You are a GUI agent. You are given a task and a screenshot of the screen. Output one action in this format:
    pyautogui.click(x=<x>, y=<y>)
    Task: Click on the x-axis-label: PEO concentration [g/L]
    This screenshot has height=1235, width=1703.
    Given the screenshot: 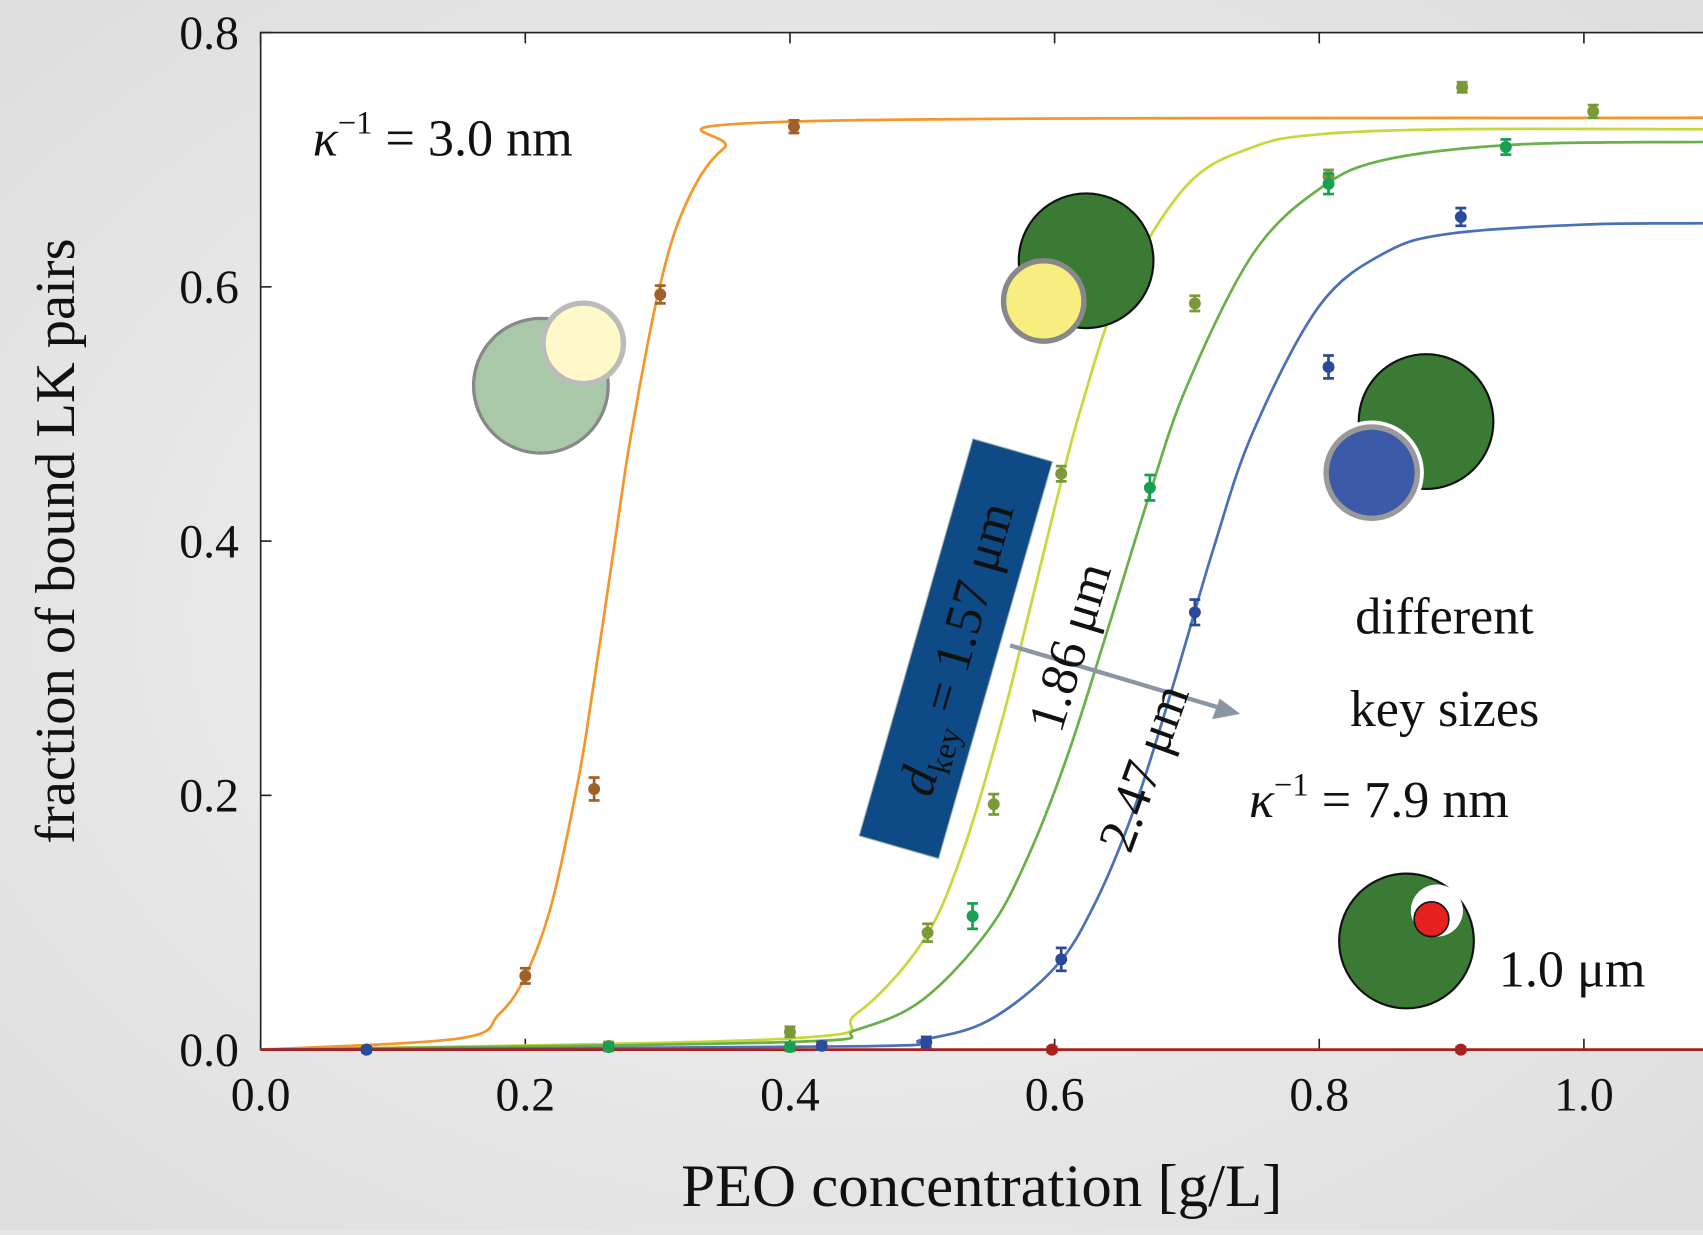 What is the action you would take?
    pyautogui.click(x=981, y=1186)
    